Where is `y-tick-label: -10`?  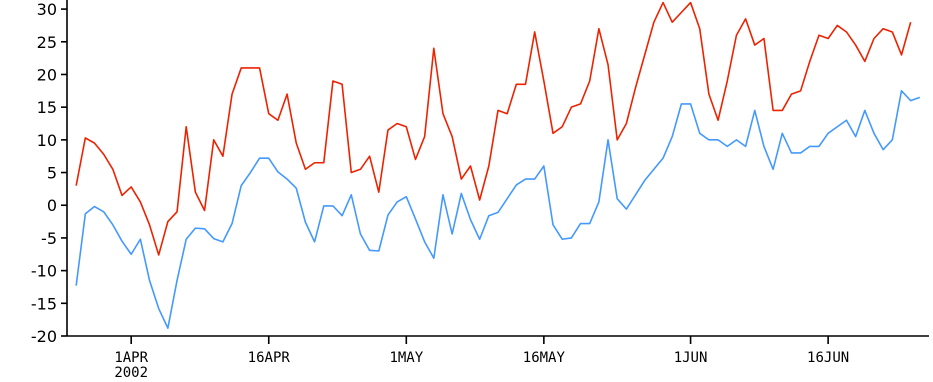 y-tick-label: -10 is located at coordinates (44, 271).